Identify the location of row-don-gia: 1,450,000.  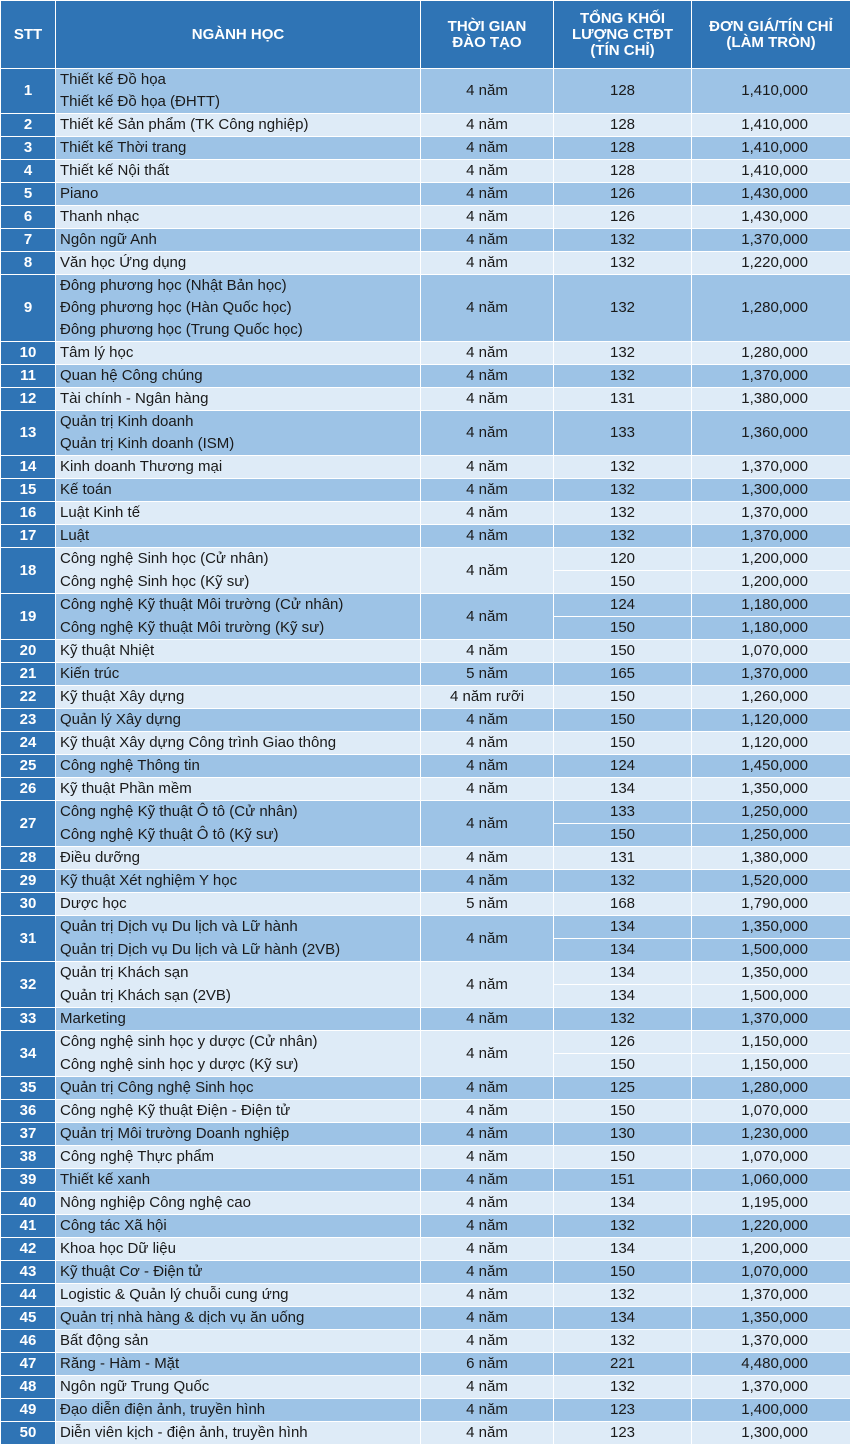
(771, 766).